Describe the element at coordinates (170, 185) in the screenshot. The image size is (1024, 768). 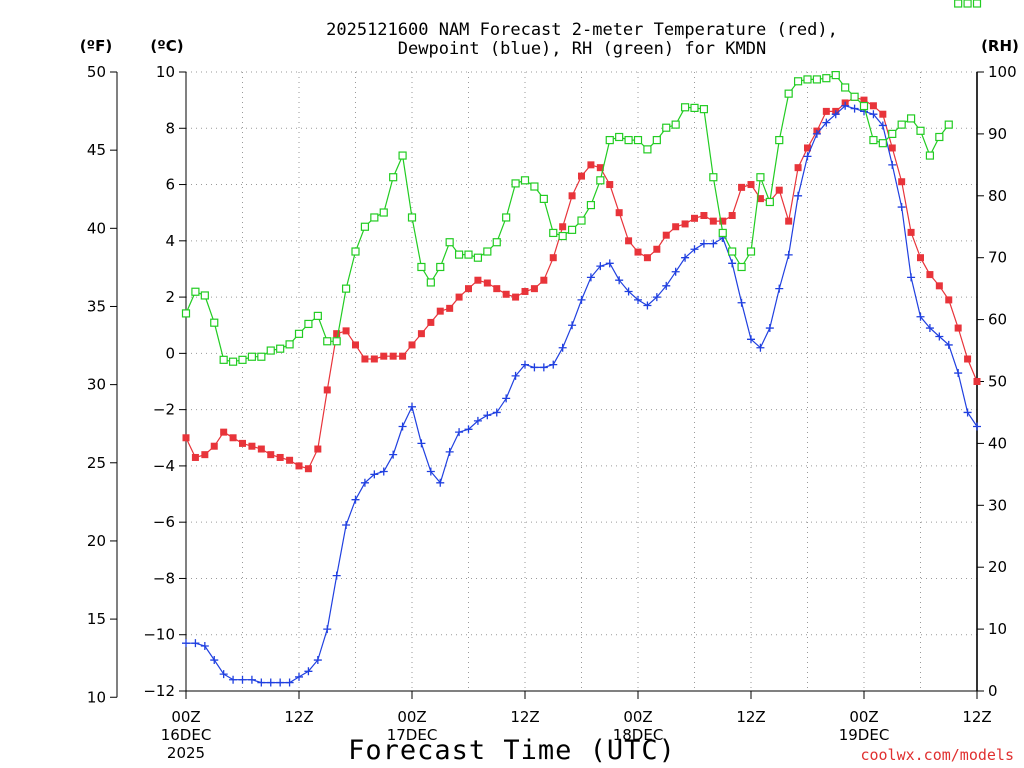
I see `celsius-tick-label: 6` at that location.